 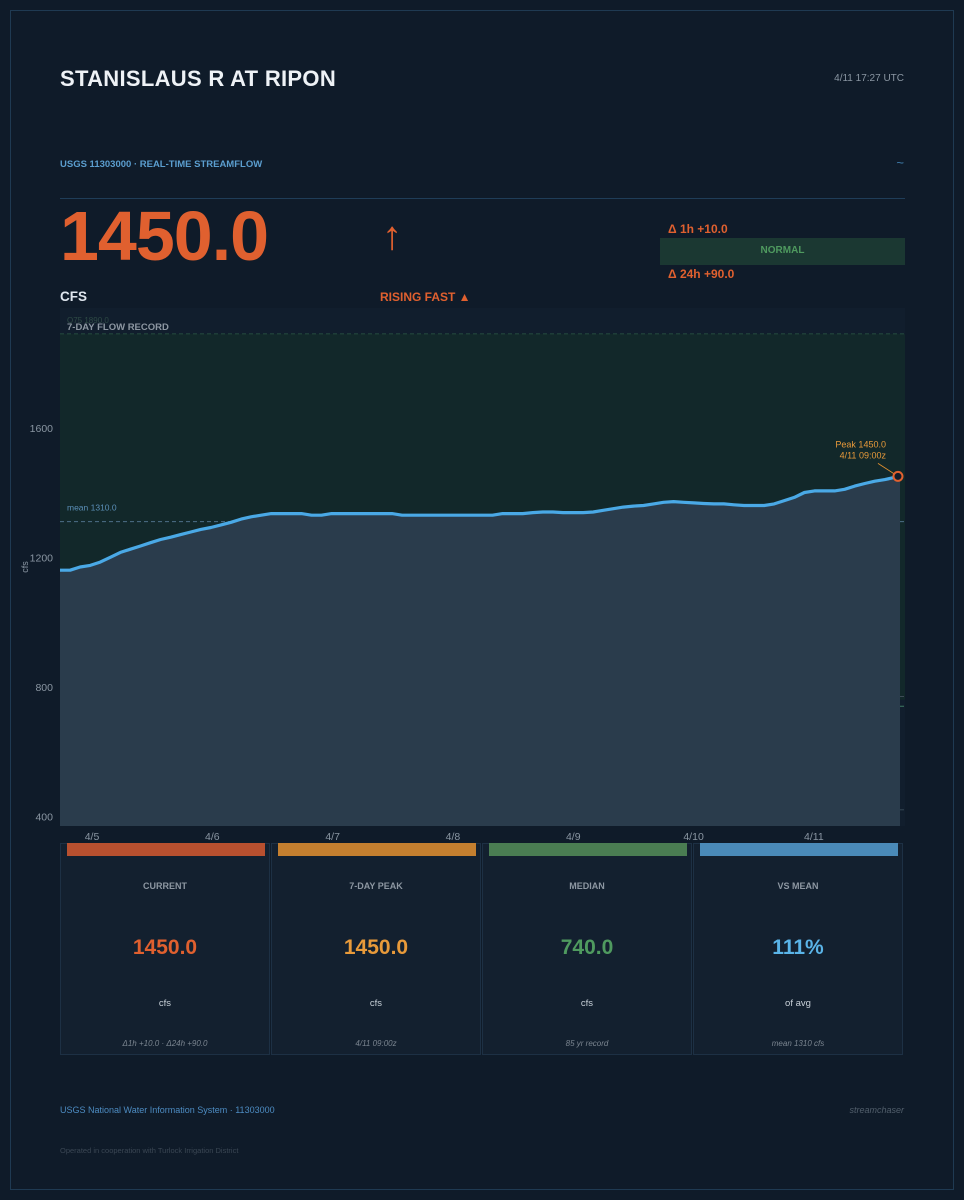 I want to click on y-axis-label: cfs, so click(x=25, y=567).